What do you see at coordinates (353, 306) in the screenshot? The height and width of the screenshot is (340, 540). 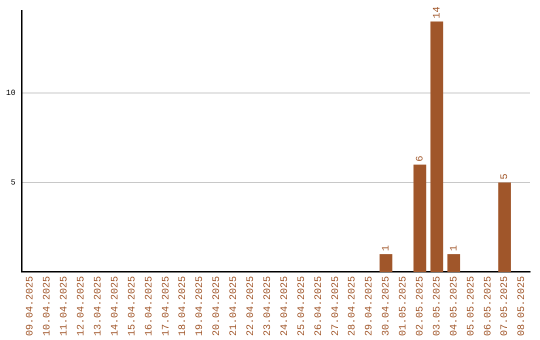 I see `x-tick-label: 28.04.2025` at bounding box center [353, 306].